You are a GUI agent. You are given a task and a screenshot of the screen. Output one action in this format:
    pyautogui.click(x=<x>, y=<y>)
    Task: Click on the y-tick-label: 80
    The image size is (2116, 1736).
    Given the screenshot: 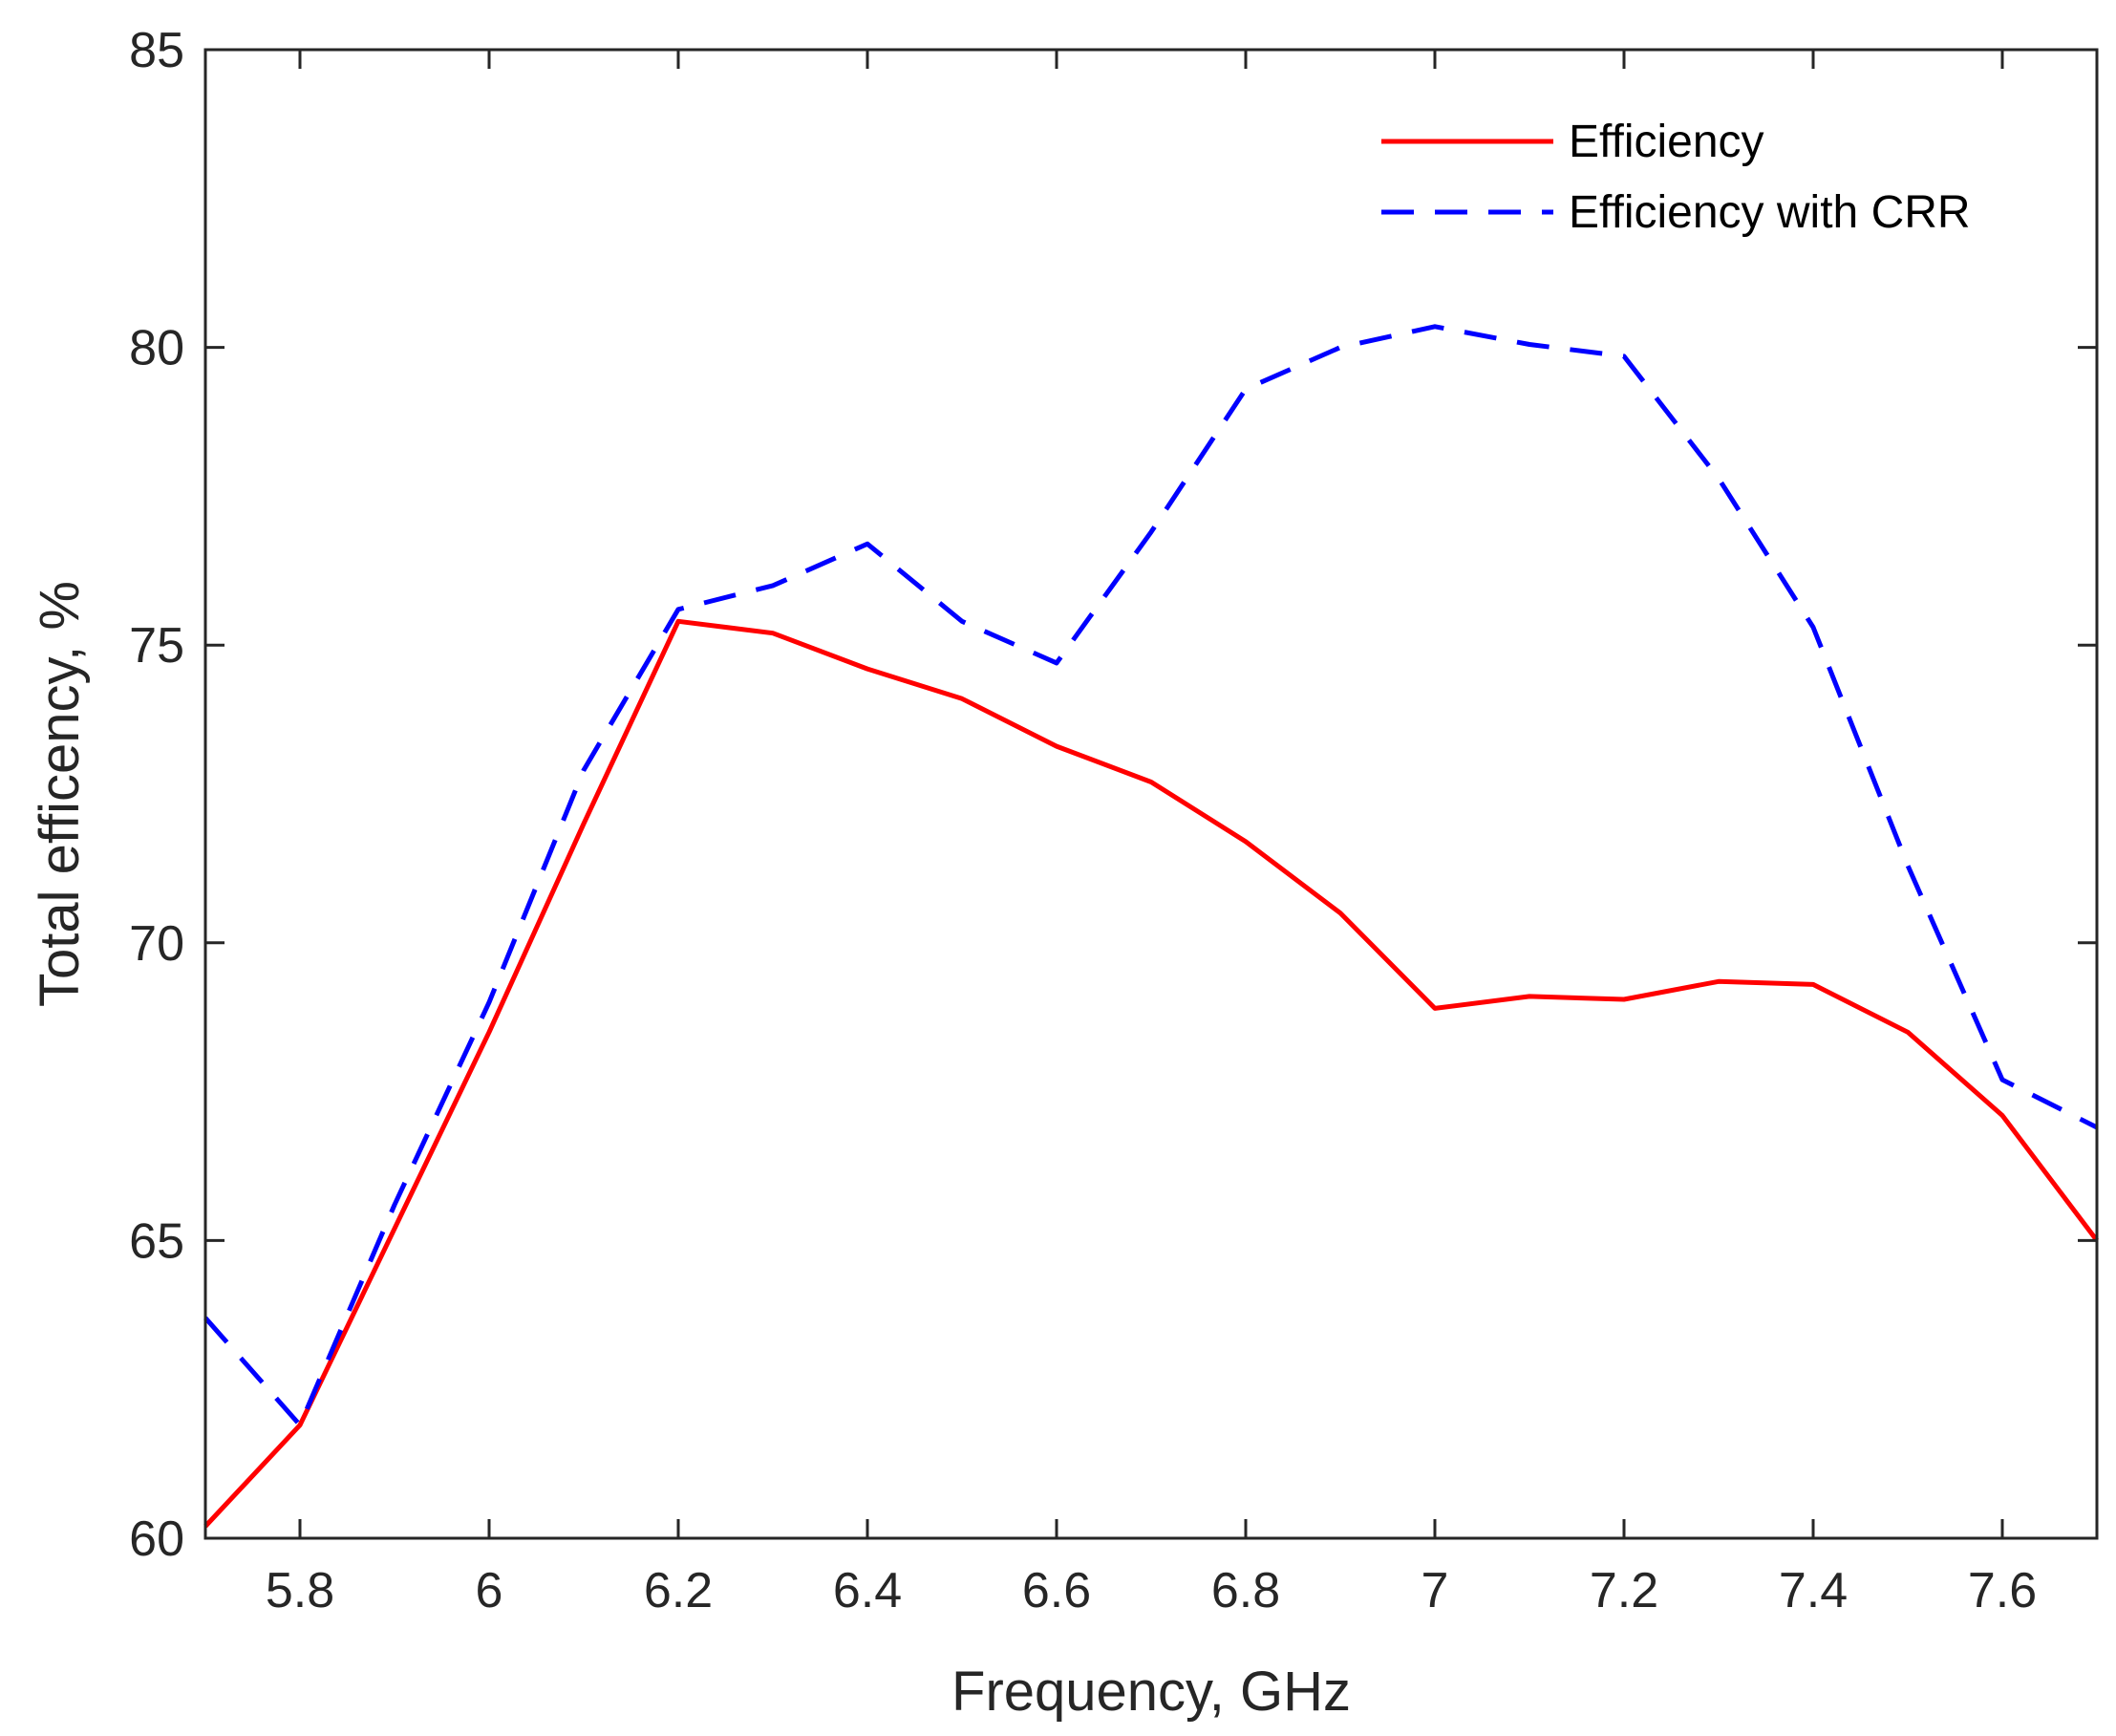 What is the action you would take?
    pyautogui.click(x=156, y=348)
    